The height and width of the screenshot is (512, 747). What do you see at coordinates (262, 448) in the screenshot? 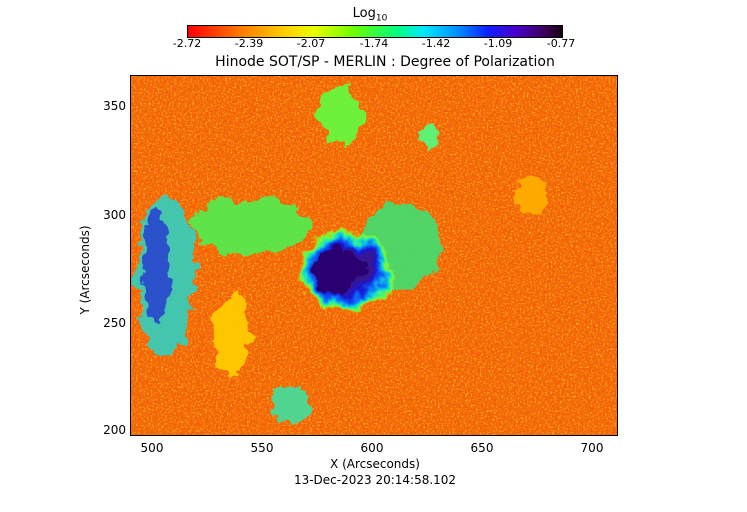
I see `x-tick: 550` at bounding box center [262, 448].